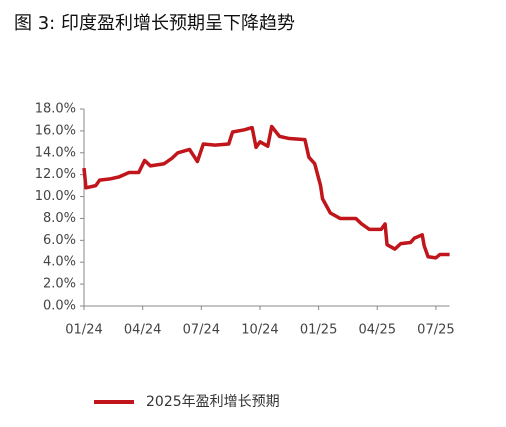  What do you see at coordinates (59, 284) in the screenshot?
I see `y-tick-label: 2.0%` at bounding box center [59, 284].